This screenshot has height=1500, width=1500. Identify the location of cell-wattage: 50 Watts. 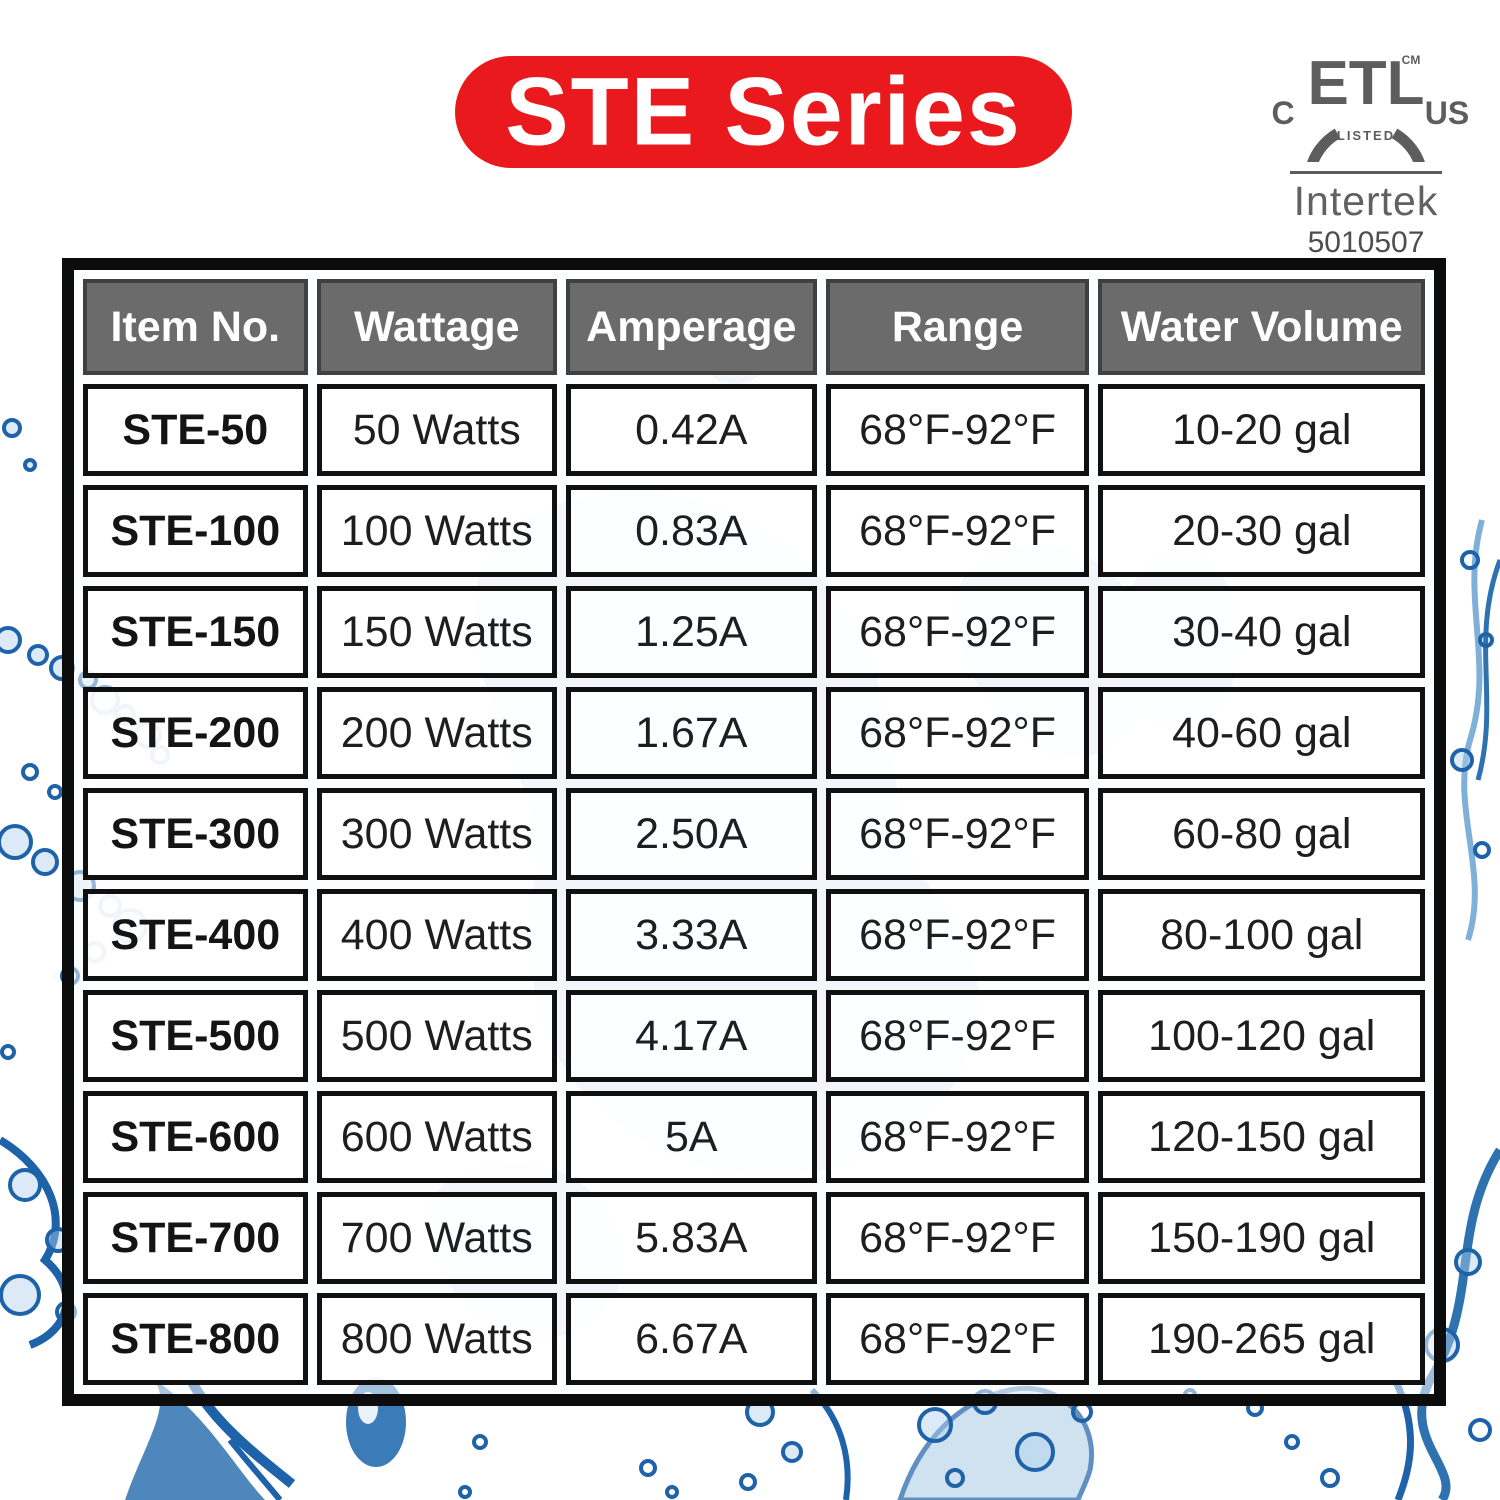
(436, 430).